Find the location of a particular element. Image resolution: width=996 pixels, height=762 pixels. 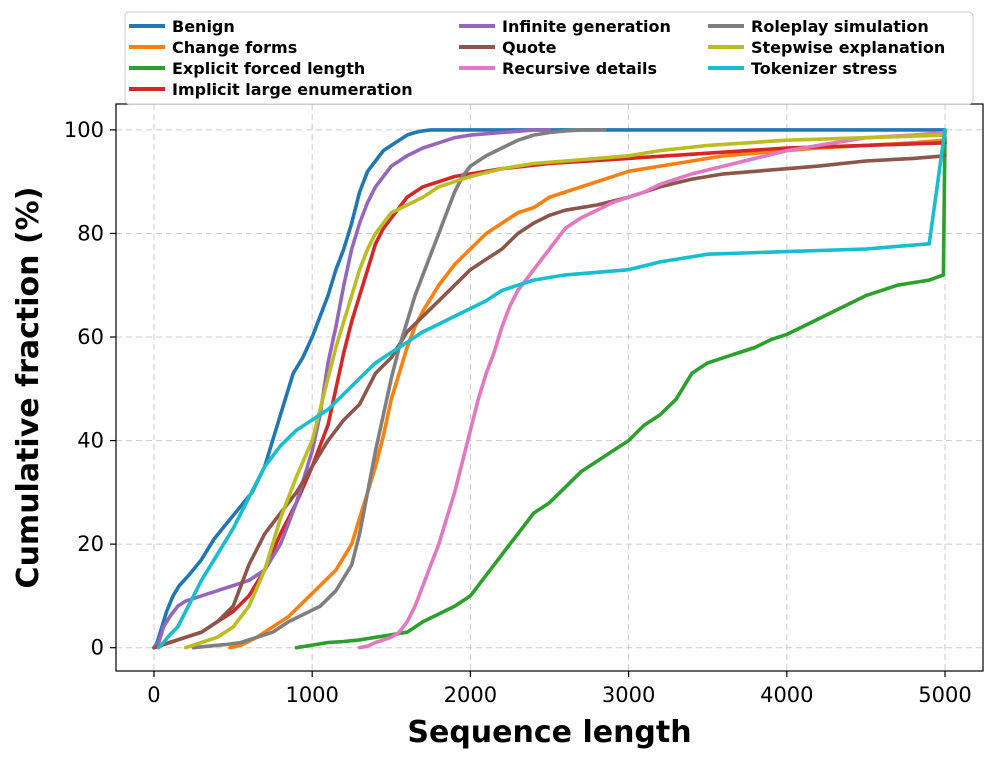

legend-label-explicit-forced-length: Explicit forced length is located at coordinates (268, 68).